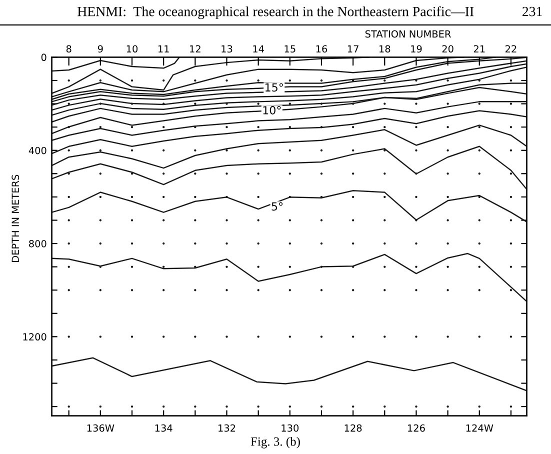 This screenshot has height=454, width=551. I want to click on y-tick-label: 400, so click(37, 150).